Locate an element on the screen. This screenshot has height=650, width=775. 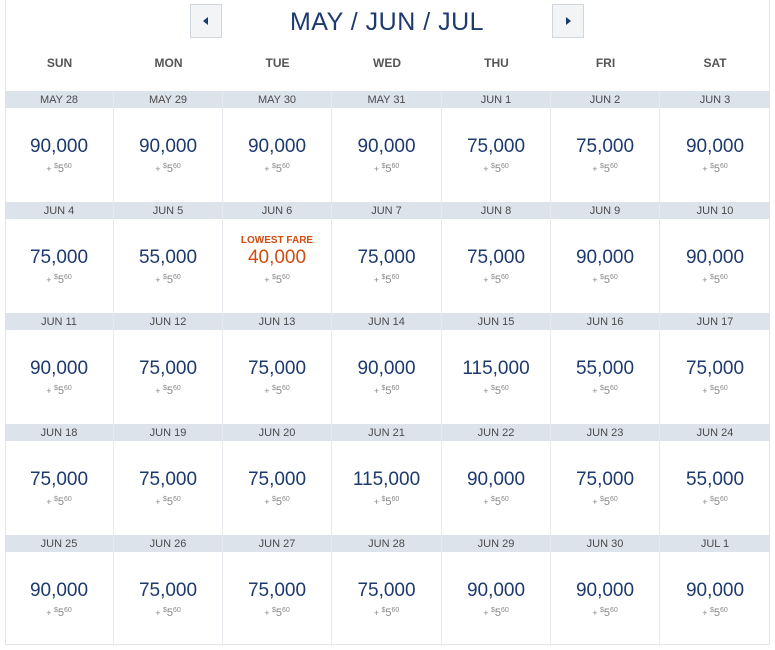
cell-date: JUN 29 is located at coordinates (496, 544).